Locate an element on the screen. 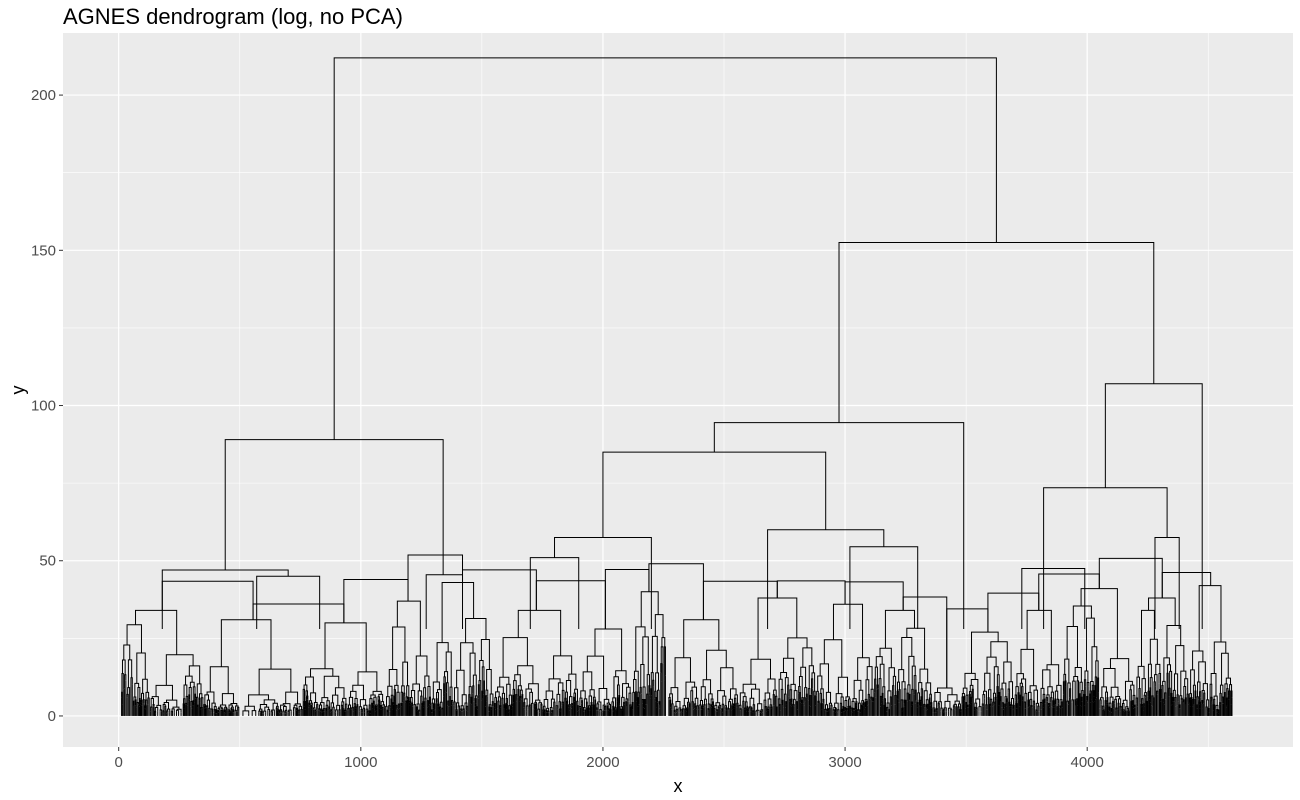  y-axis-title: y is located at coordinates (18, 390).